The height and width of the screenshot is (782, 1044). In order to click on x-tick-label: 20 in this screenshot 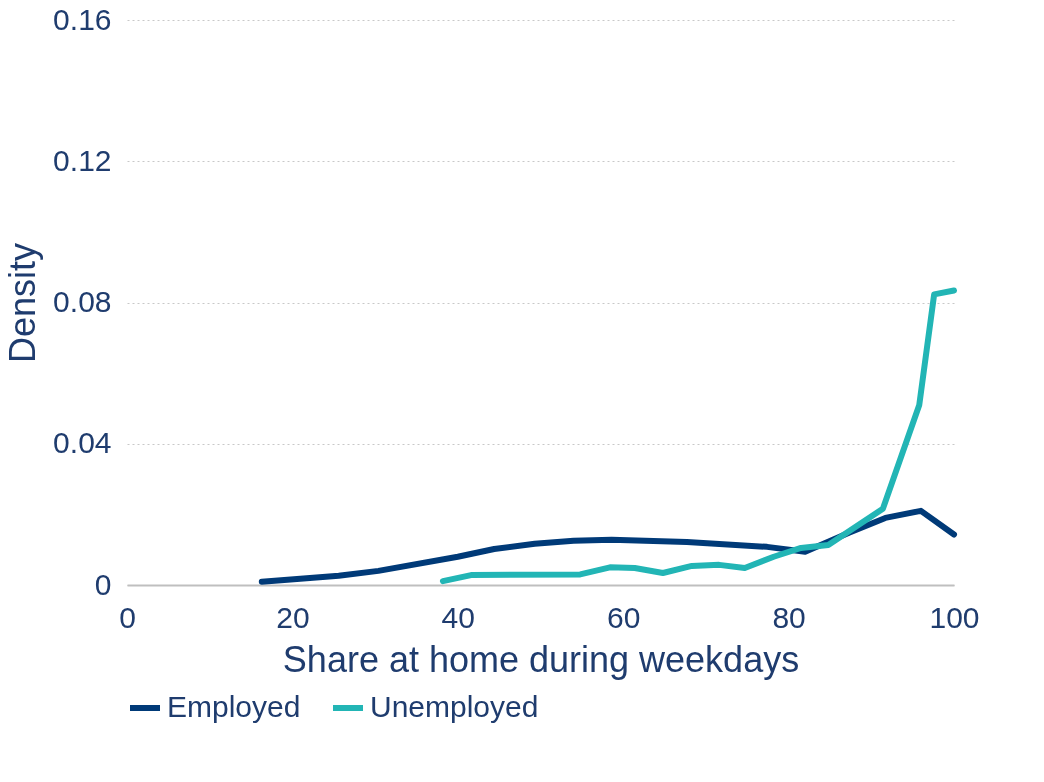, I will do `click(293, 617)`.